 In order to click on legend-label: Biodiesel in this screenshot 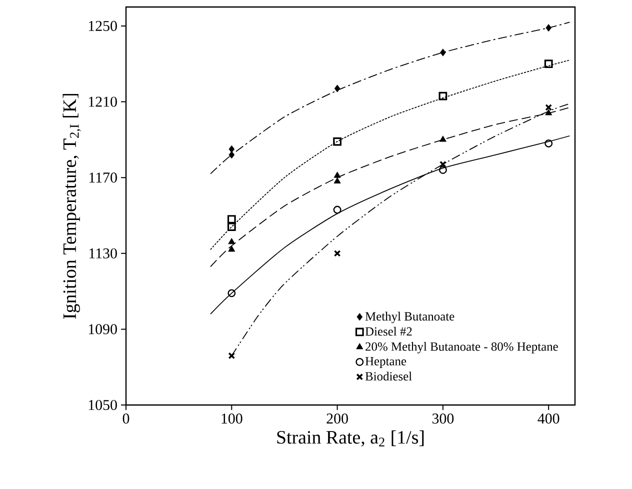, I will do `click(388, 376)`.